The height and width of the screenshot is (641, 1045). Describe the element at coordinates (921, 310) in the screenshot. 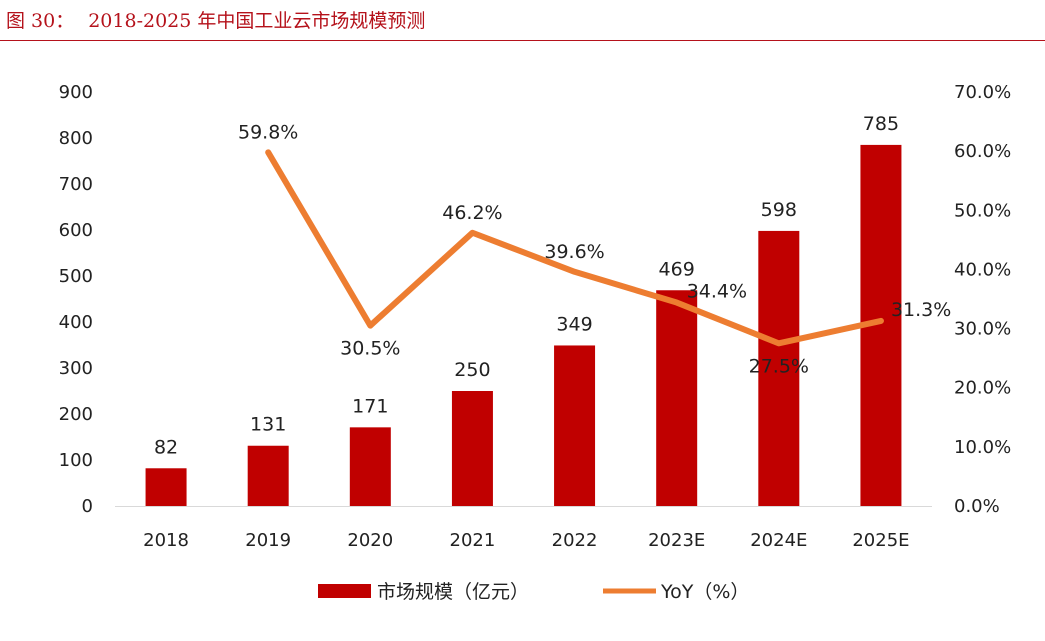

I see `line-data-label: 31.3%` at that location.